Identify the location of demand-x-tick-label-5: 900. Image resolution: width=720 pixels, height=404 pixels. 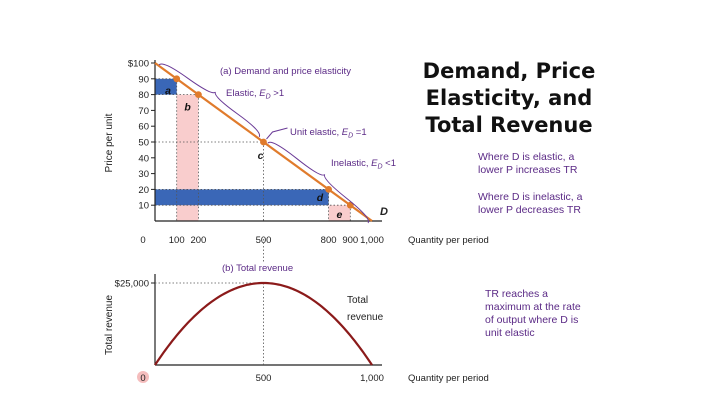
(350, 240).